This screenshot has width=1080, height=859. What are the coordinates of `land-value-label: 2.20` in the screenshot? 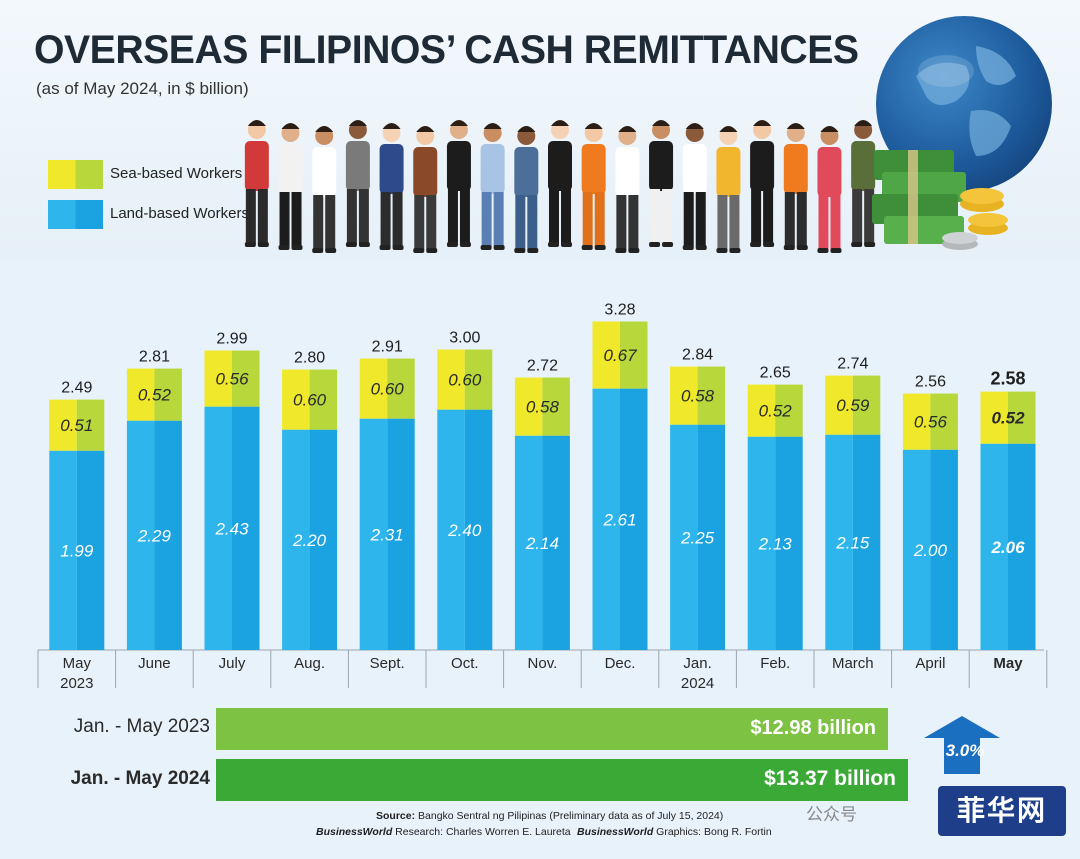 It's located at (309, 540).